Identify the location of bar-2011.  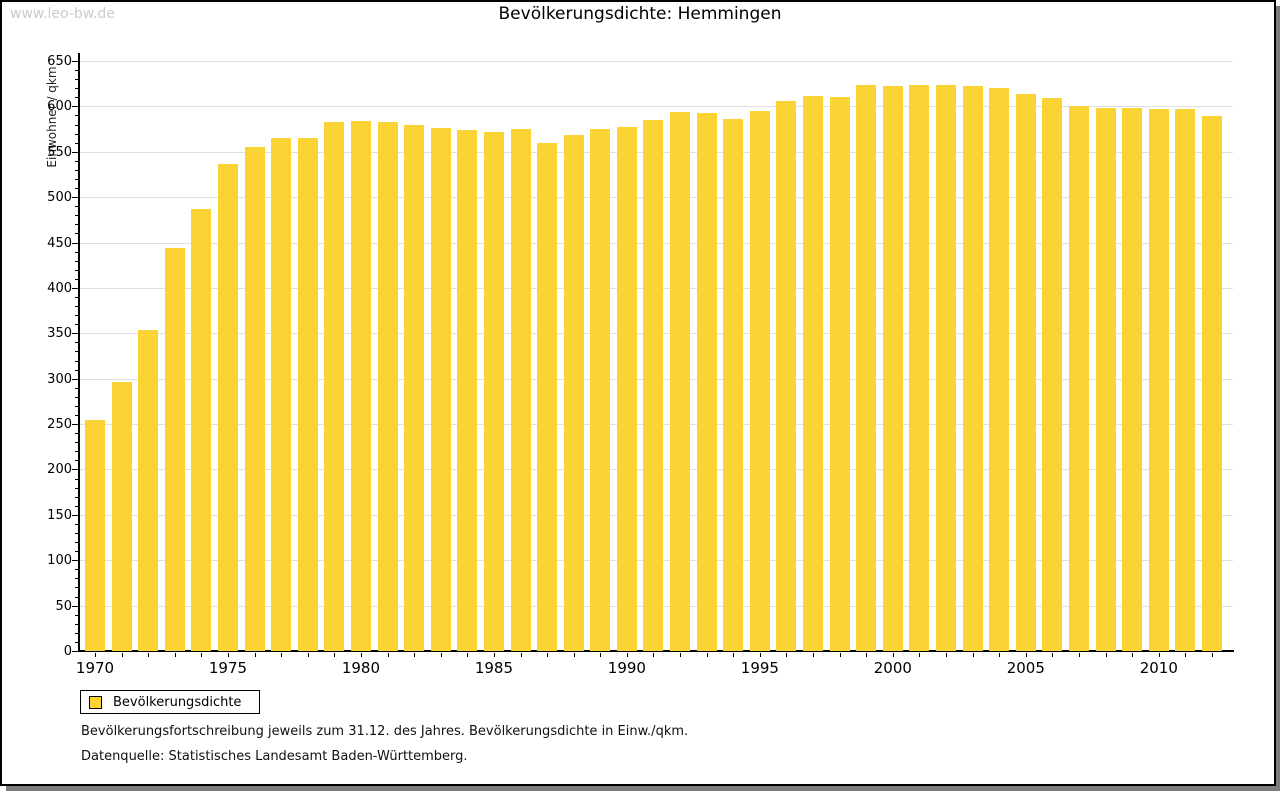
(1185, 380).